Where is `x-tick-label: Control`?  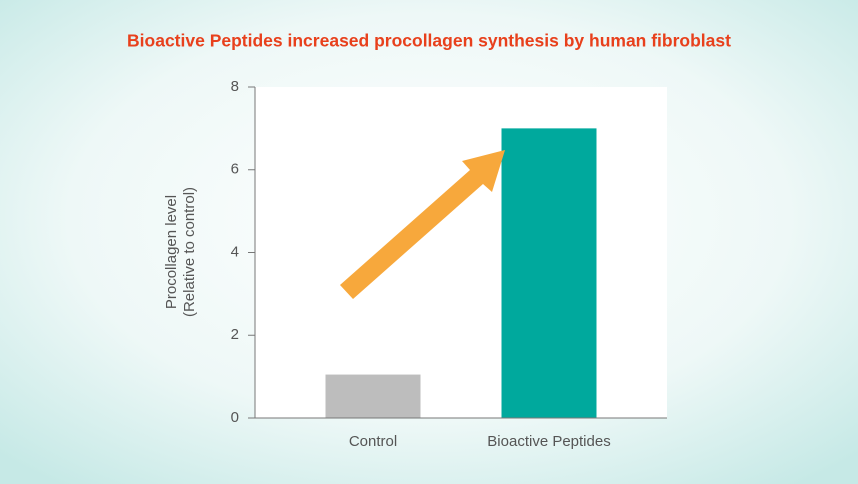
x-tick-label: Control is located at coordinates (373, 441).